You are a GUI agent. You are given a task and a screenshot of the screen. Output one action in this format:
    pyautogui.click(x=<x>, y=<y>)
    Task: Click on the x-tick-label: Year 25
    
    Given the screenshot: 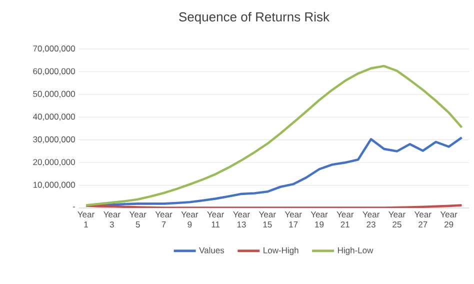 What is the action you would take?
    pyautogui.click(x=397, y=220)
    